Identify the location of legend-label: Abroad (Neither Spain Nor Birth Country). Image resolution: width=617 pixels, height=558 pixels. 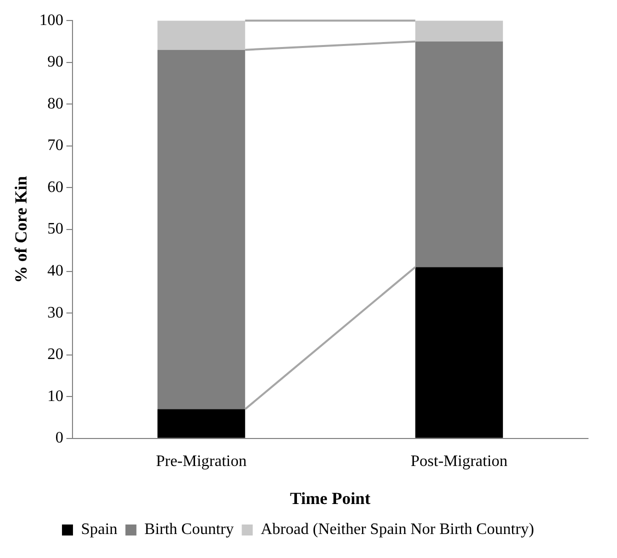
(397, 529).